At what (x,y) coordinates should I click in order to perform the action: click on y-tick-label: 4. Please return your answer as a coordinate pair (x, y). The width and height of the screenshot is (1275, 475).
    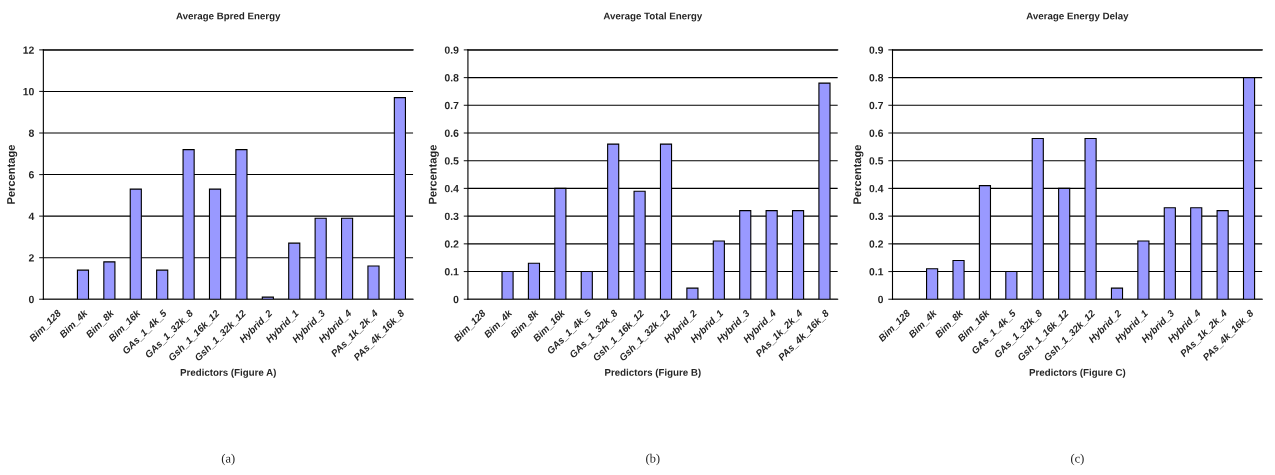
    Looking at the image, I should click on (31, 216).